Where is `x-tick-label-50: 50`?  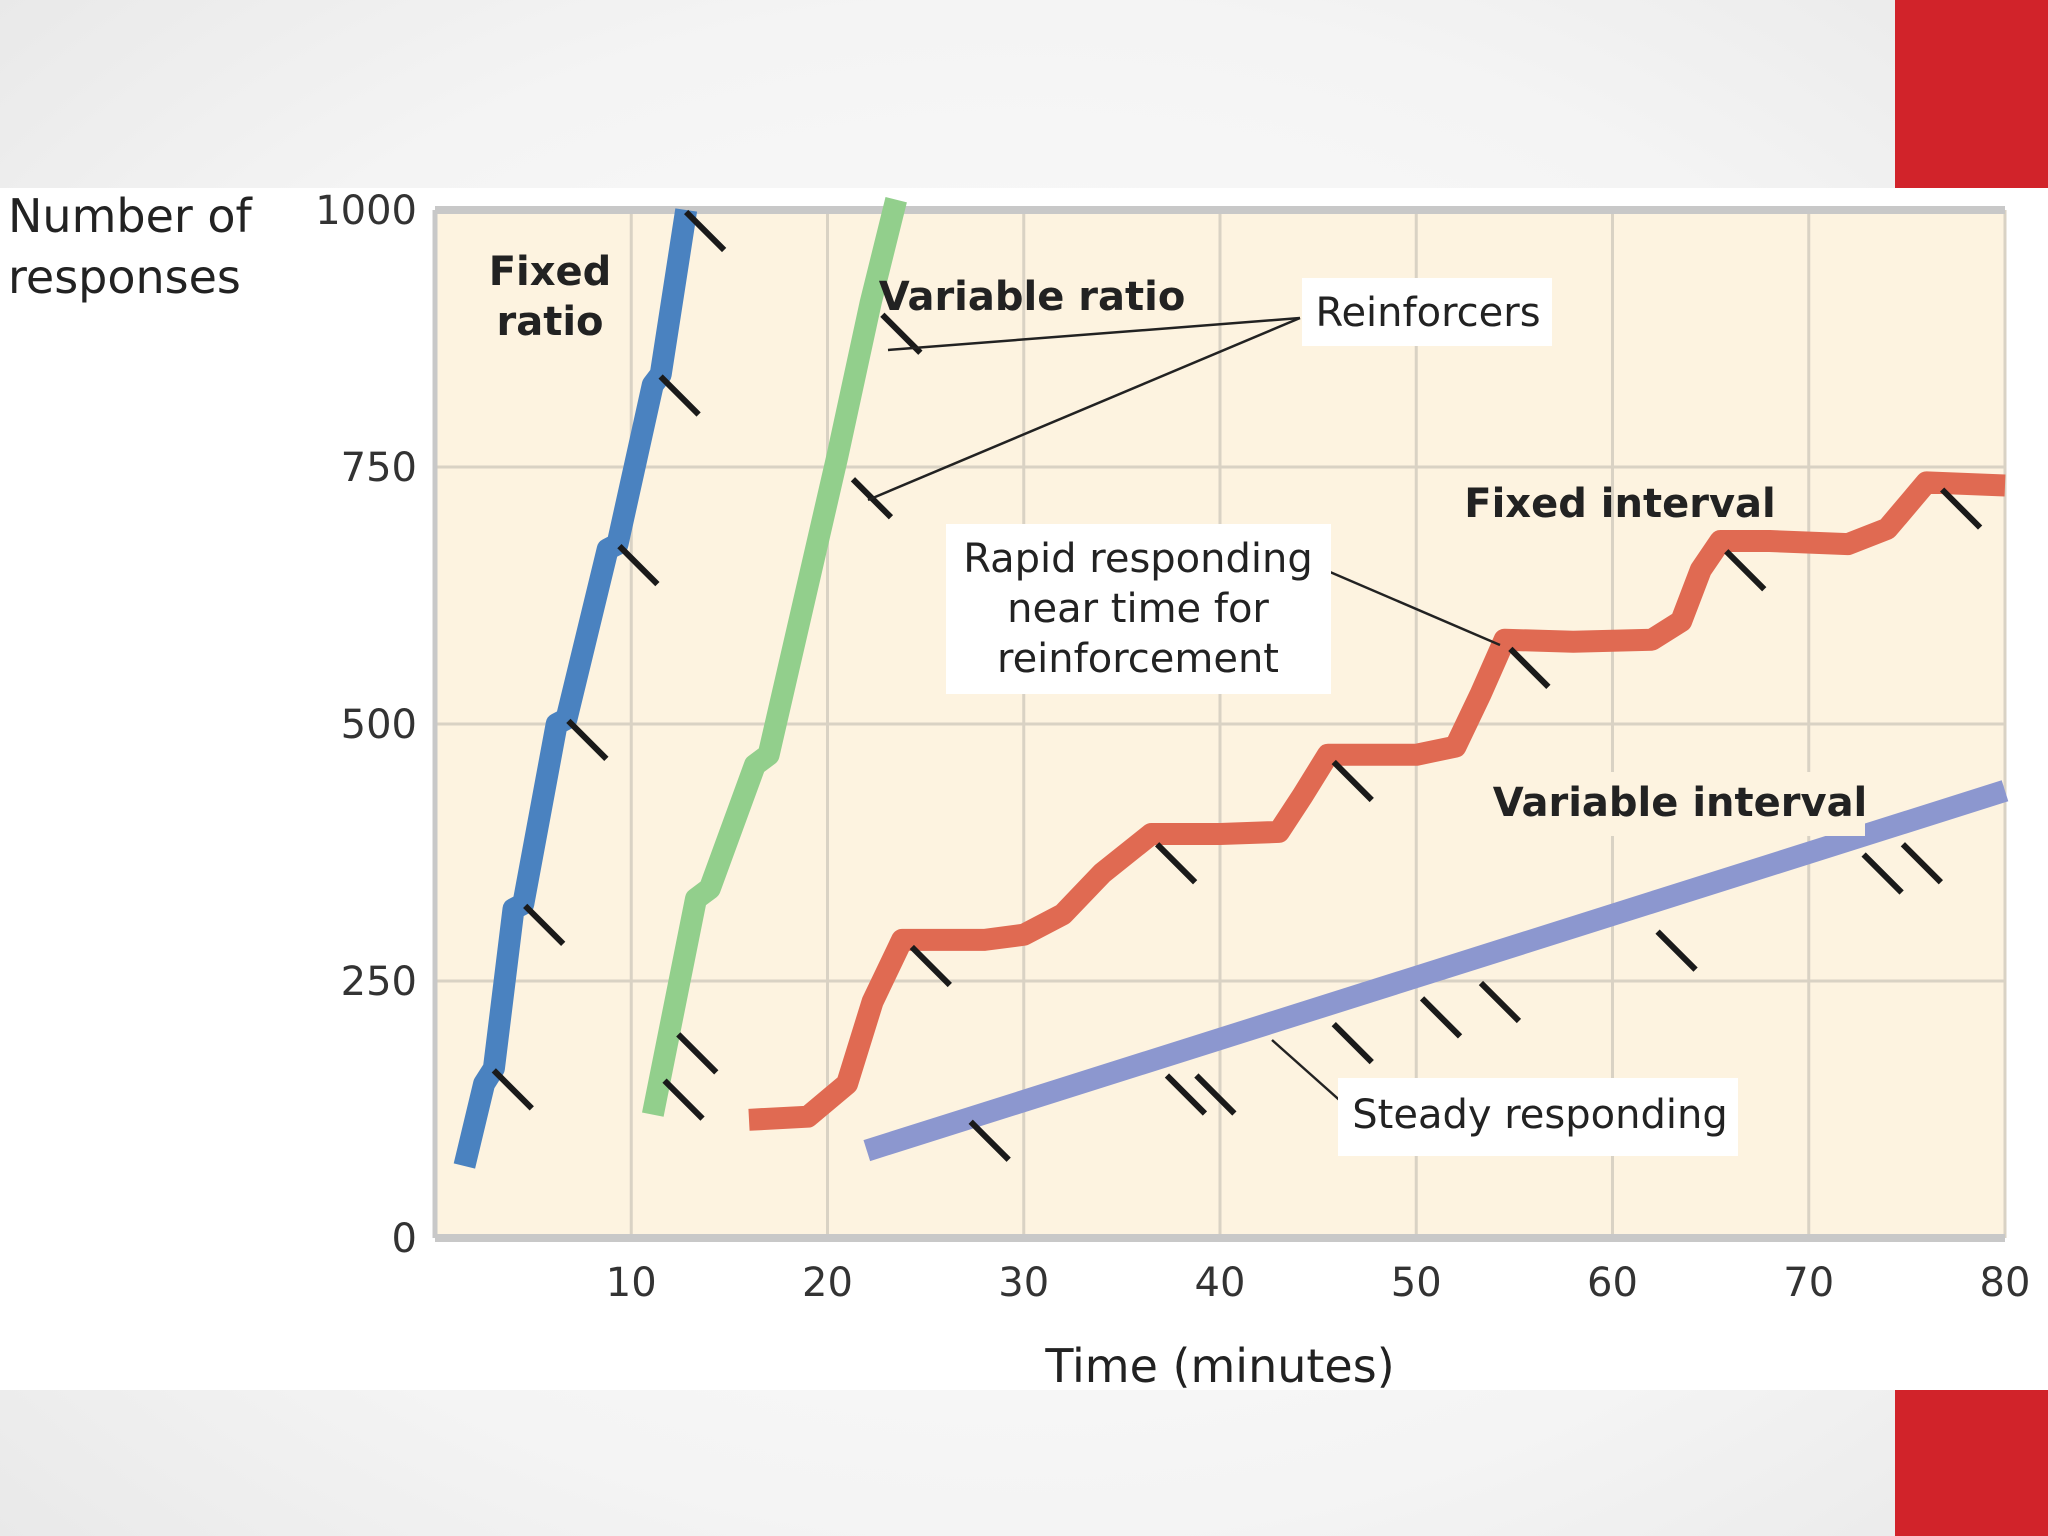 x-tick-label-50: 50 is located at coordinates (1416, 1283).